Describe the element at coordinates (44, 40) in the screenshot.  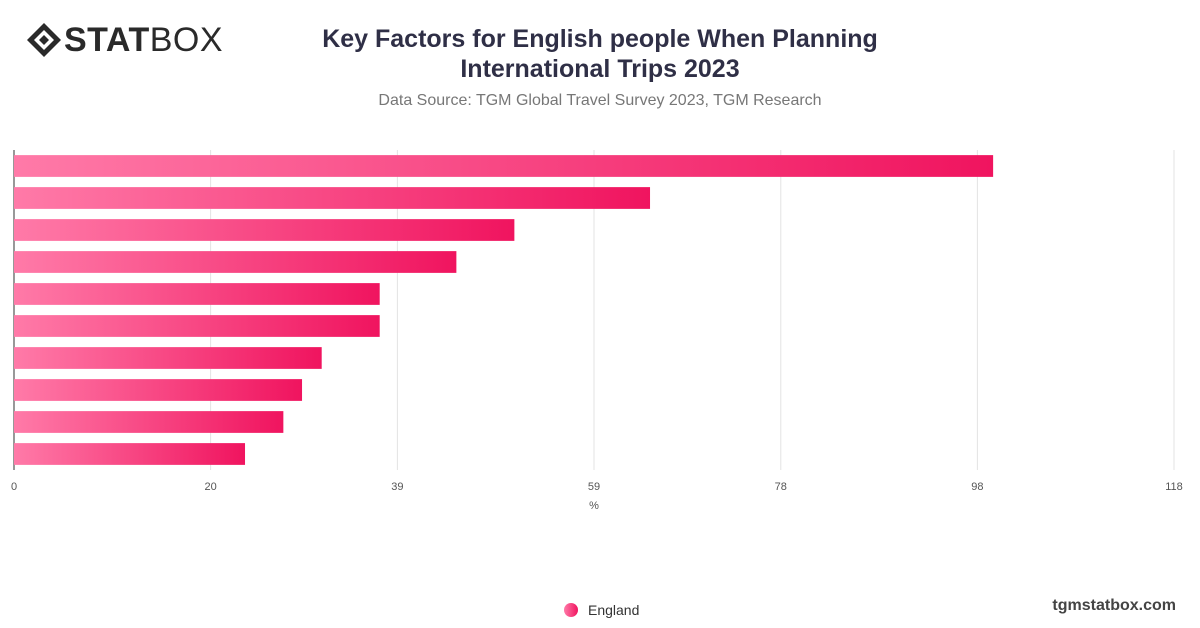
I see `statbox-diamond-icon` at that location.